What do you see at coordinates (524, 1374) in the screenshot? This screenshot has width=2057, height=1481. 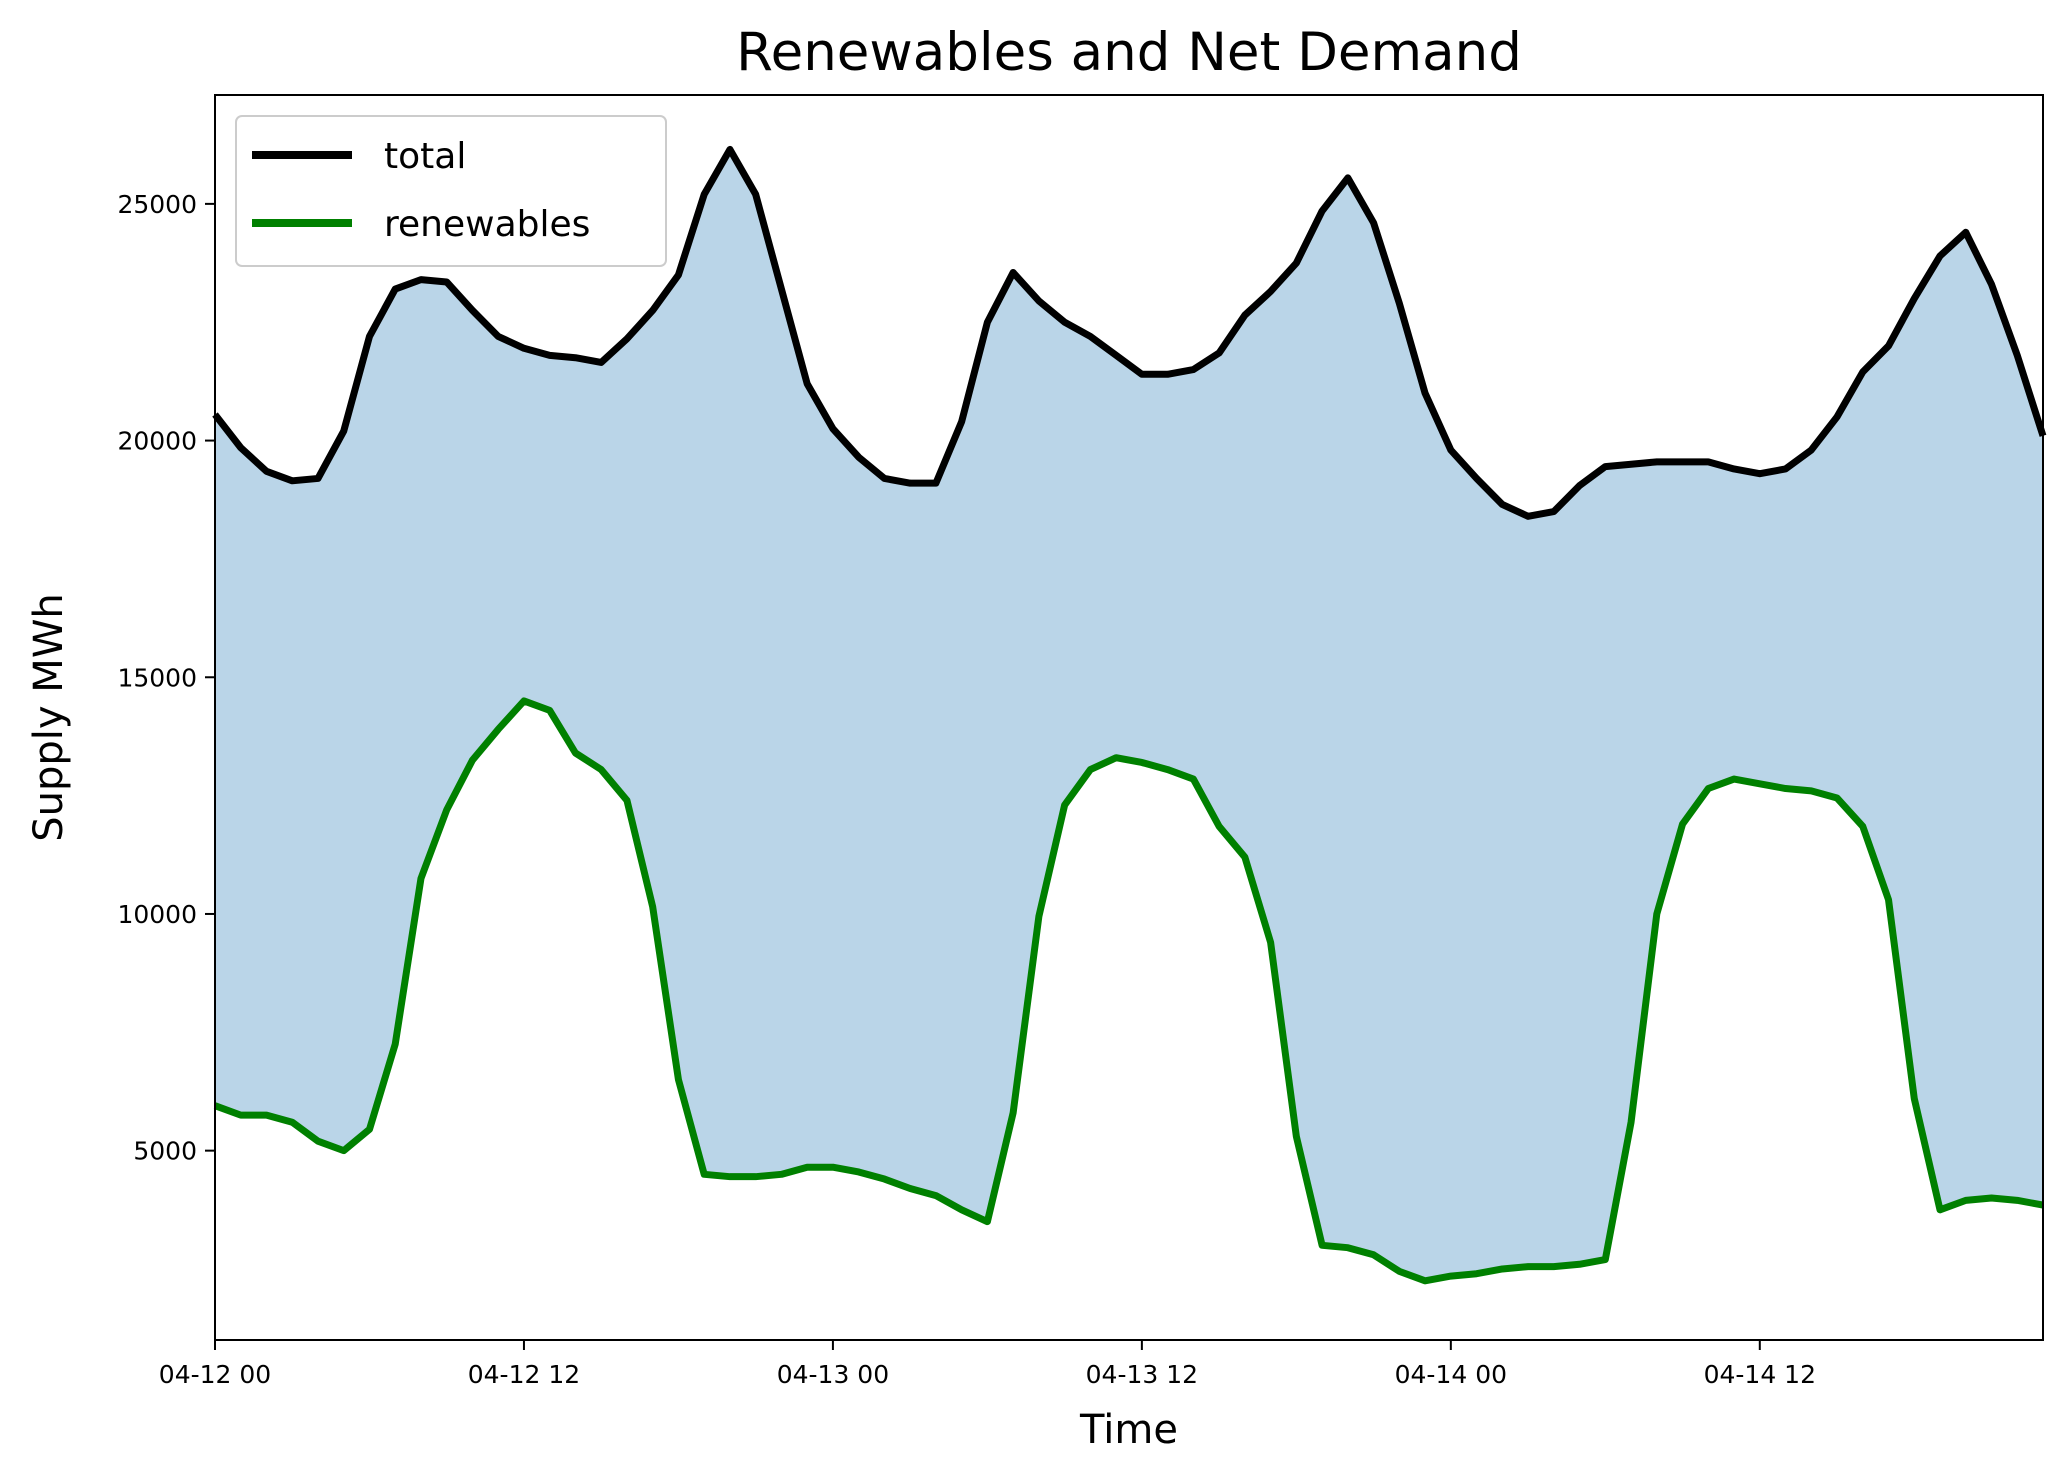 I see `x-tick-label: 04-12 12` at bounding box center [524, 1374].